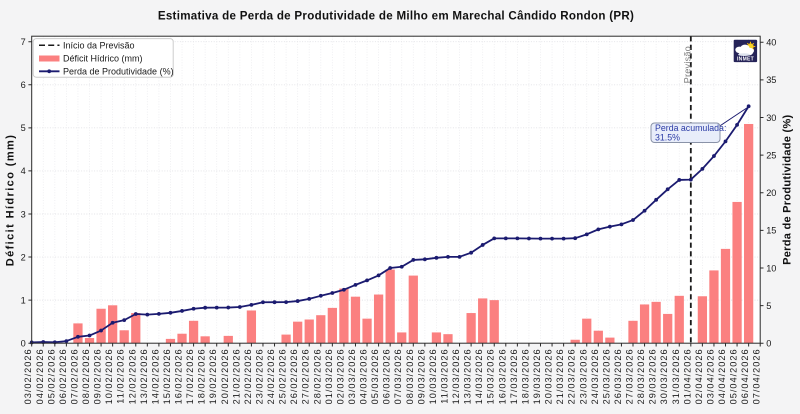 This screenshot has height=414, width=800. I want to click on svg-text: 20, so click(771, 193).